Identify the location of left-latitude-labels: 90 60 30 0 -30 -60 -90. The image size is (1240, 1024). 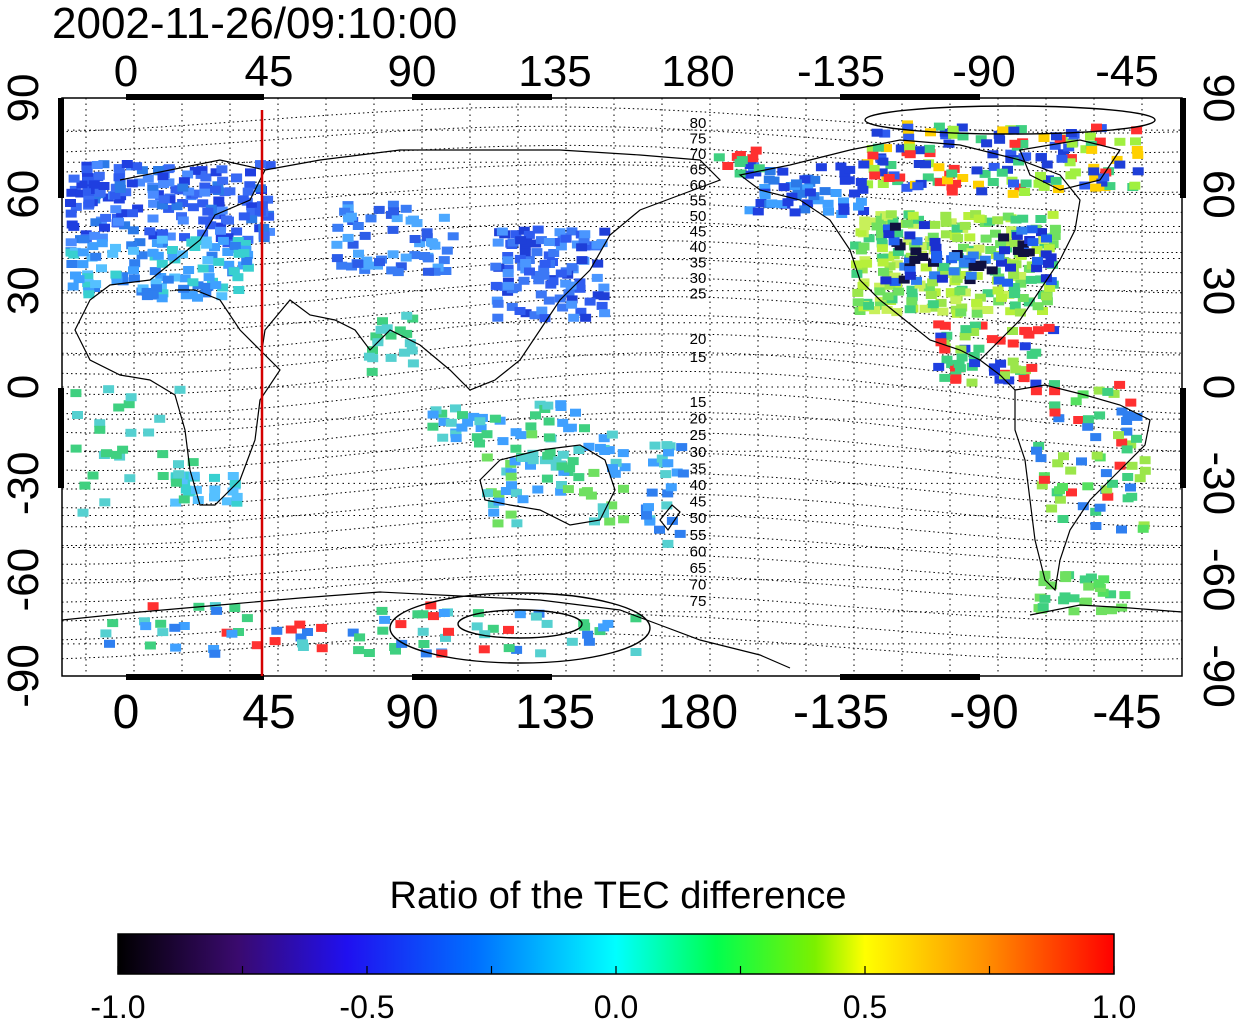
(24, 391).